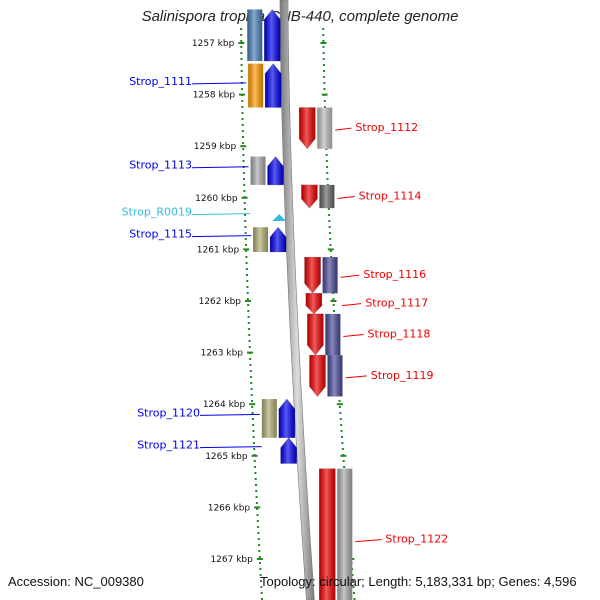 The width and height of the screenshot is (600, 600). I want to click on gene-label: Strop_1116, so click(394, 274).